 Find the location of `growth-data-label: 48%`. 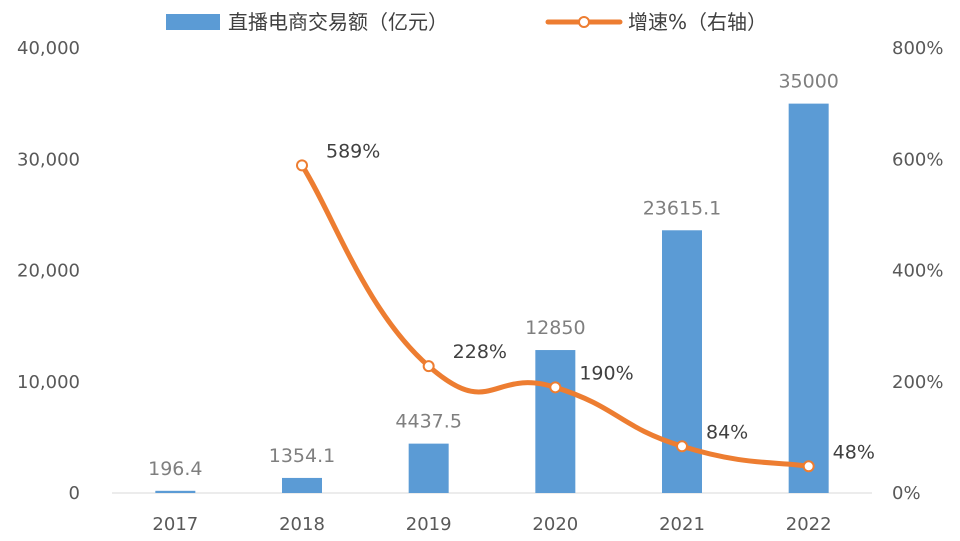

growth-data-label: 48% is located at coordinates (854, 452).